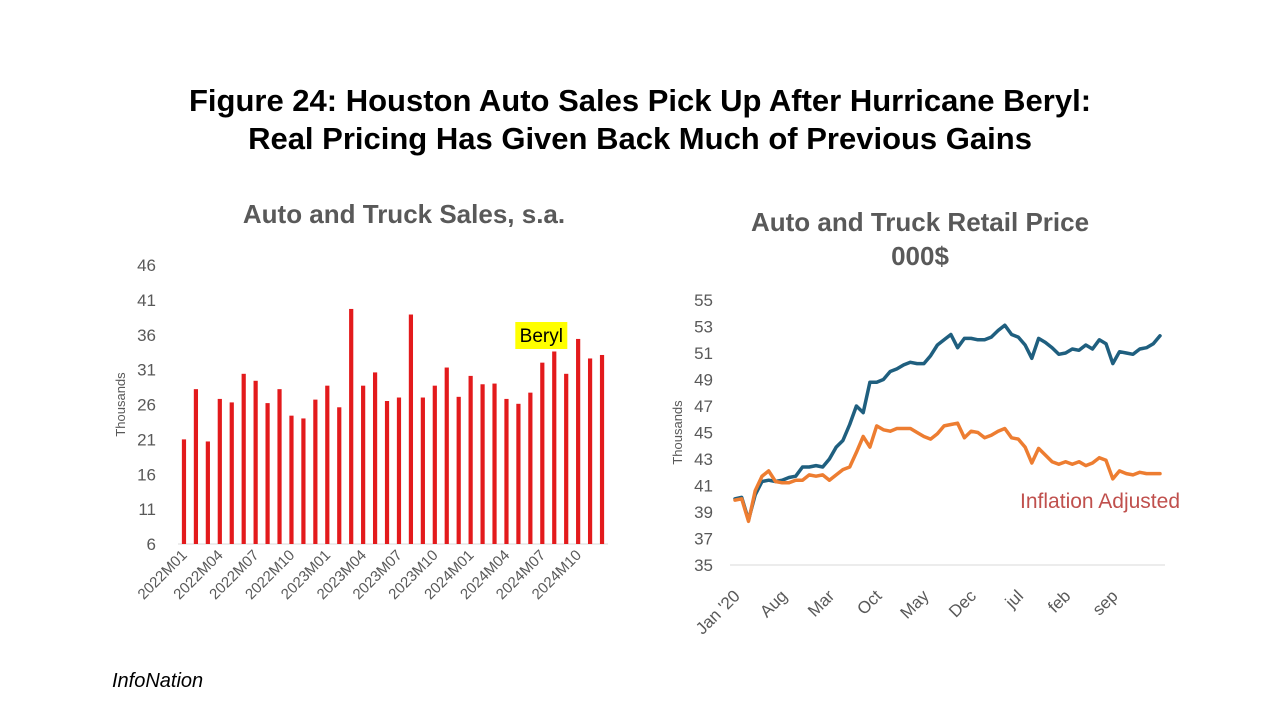 The height and width of the screenshot is (720, 1280). I want to click on sales-y-tick-label: 26, so click(146, 405).